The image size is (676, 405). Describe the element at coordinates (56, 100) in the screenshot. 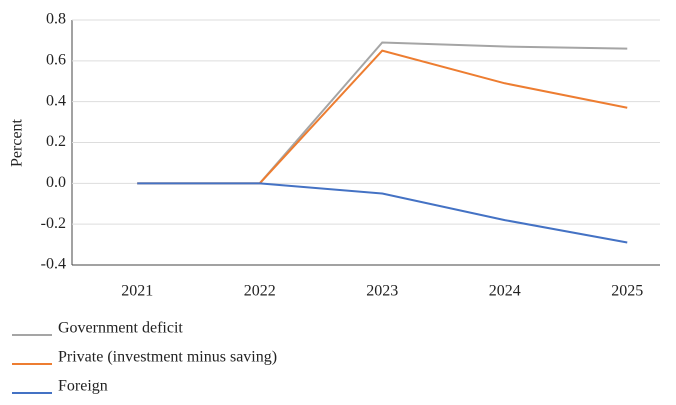

I see `y-tick-label: 0.4` at that location.